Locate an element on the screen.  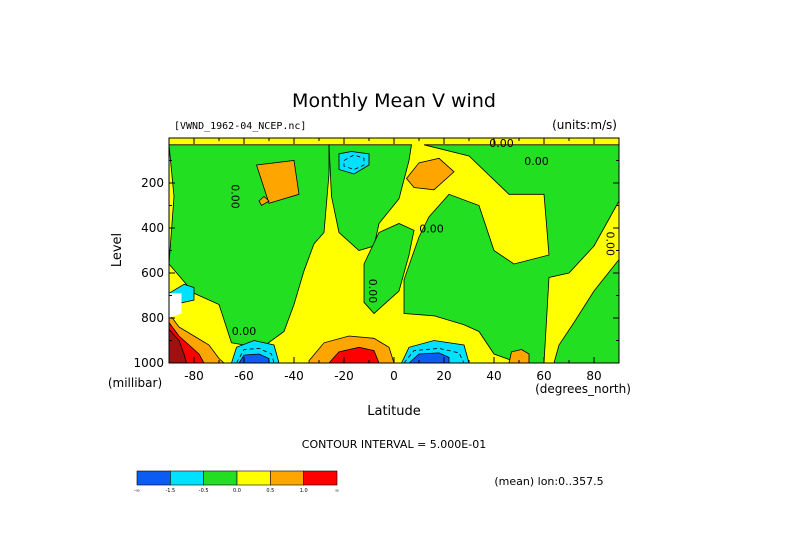
units-label: (units:m/s) is located at coordinates (584, 125).